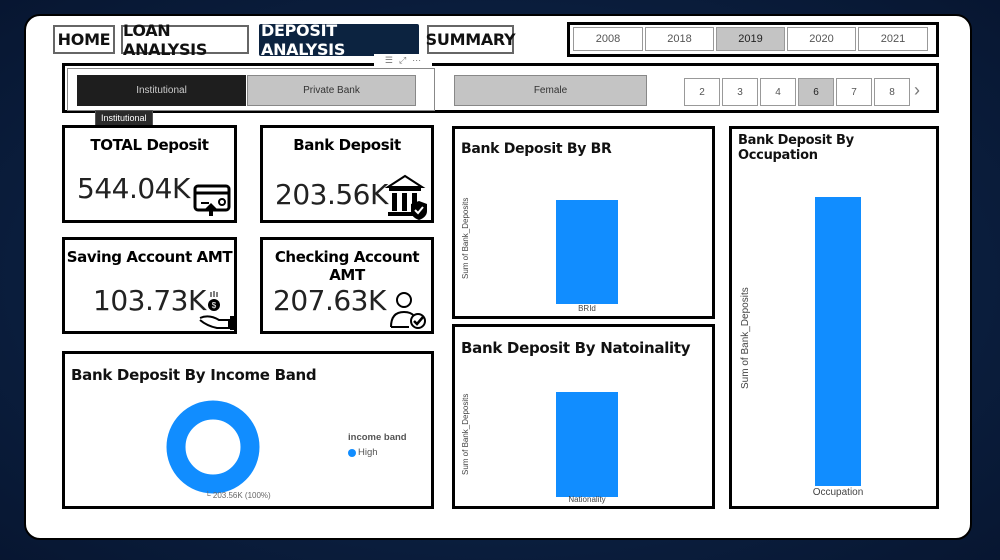 Image resolution: width=1000 pixels, height=560 pixels. Describe the element at coordinates (388, 60) in the screenshot. I see `filter-icon: ☰` at that location.